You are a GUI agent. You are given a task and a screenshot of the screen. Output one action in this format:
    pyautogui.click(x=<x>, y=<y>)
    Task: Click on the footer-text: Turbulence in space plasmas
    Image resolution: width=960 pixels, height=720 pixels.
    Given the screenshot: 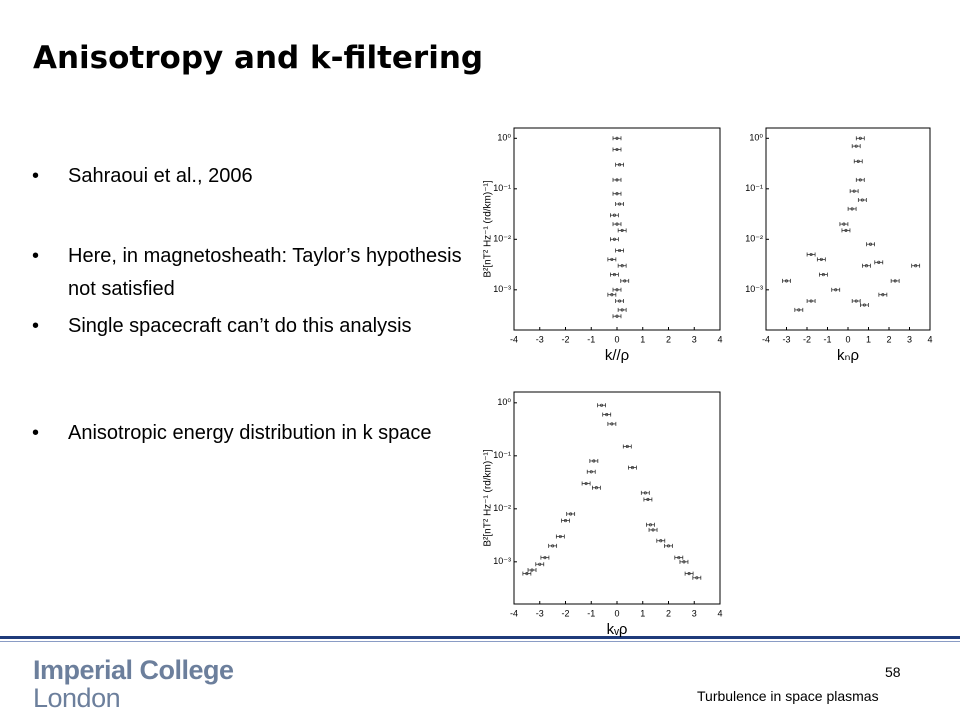 What is the action you would take?
    pyautogui.click(x=788, y=696)
    